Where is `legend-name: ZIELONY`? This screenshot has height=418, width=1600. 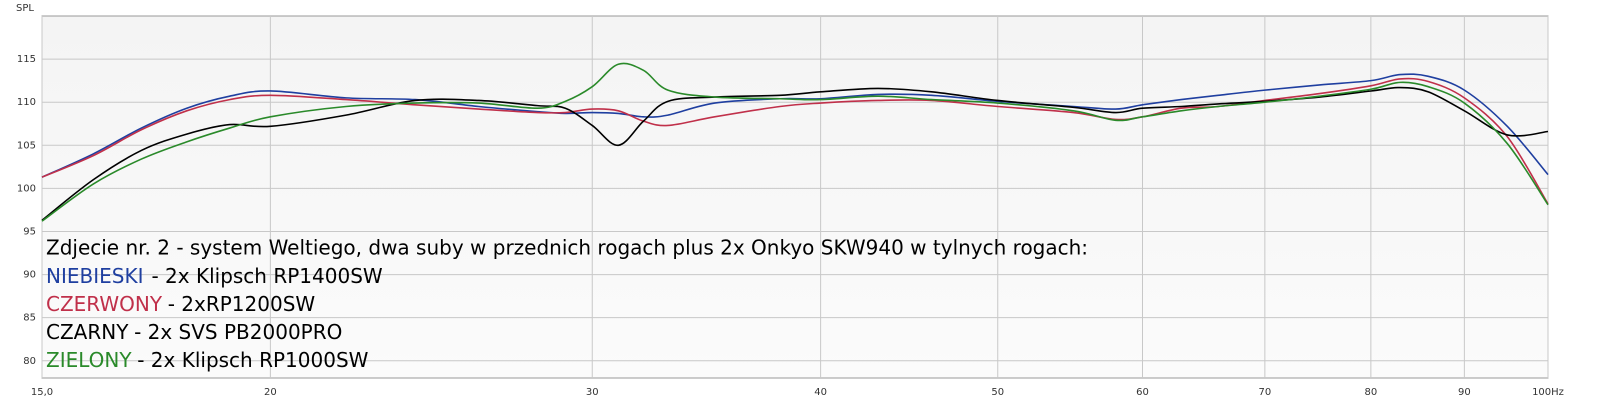 legend-name: ZIELONY is located at coordinates (89, 360).